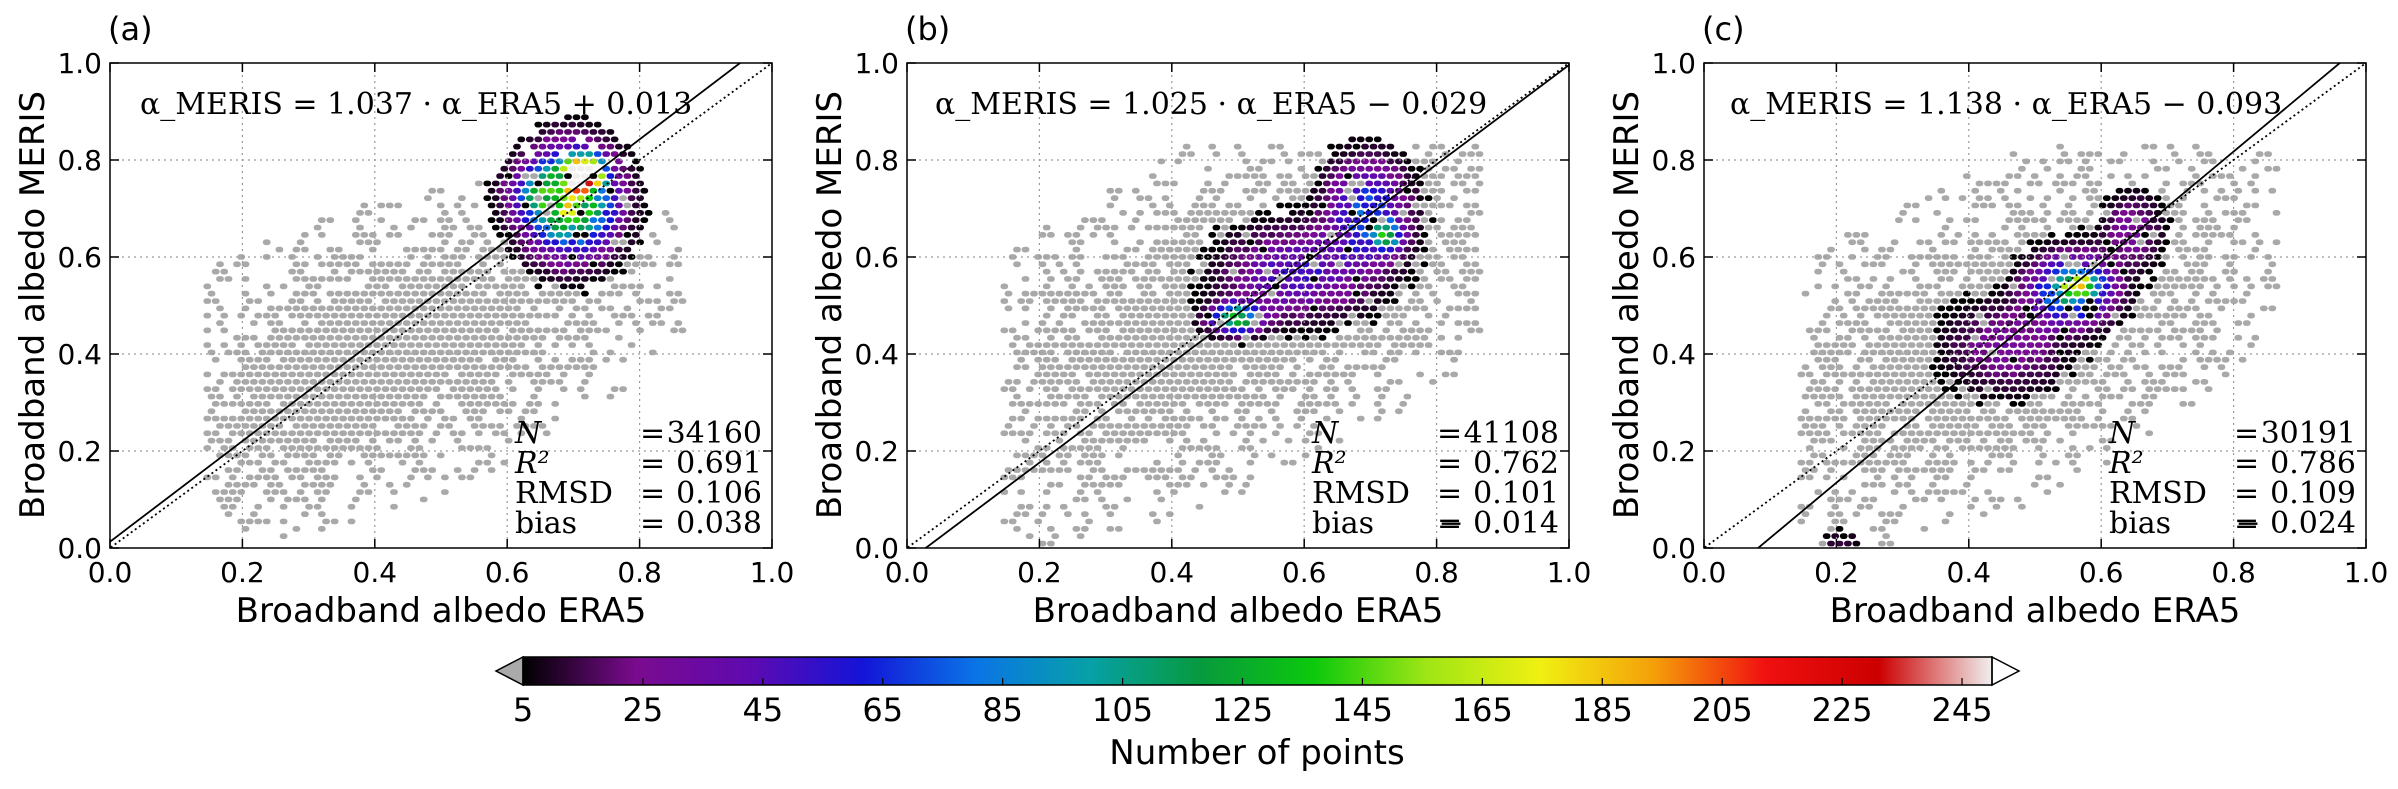 The image size is (2398, 789). I want to click on y-tick-label: 0.8, so click(1673, 160).